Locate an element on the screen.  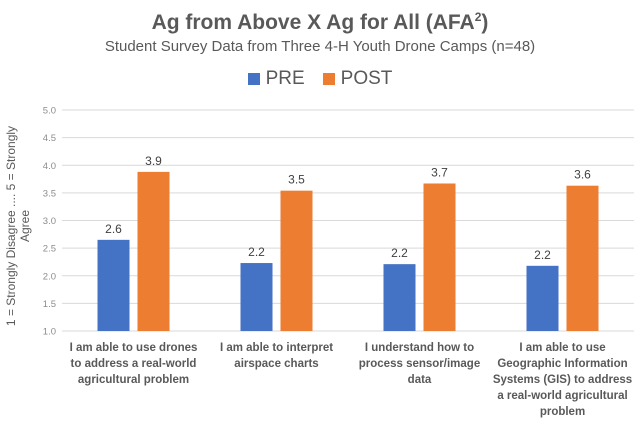
data-label: 3.5 is located at coordinates (296, 180).